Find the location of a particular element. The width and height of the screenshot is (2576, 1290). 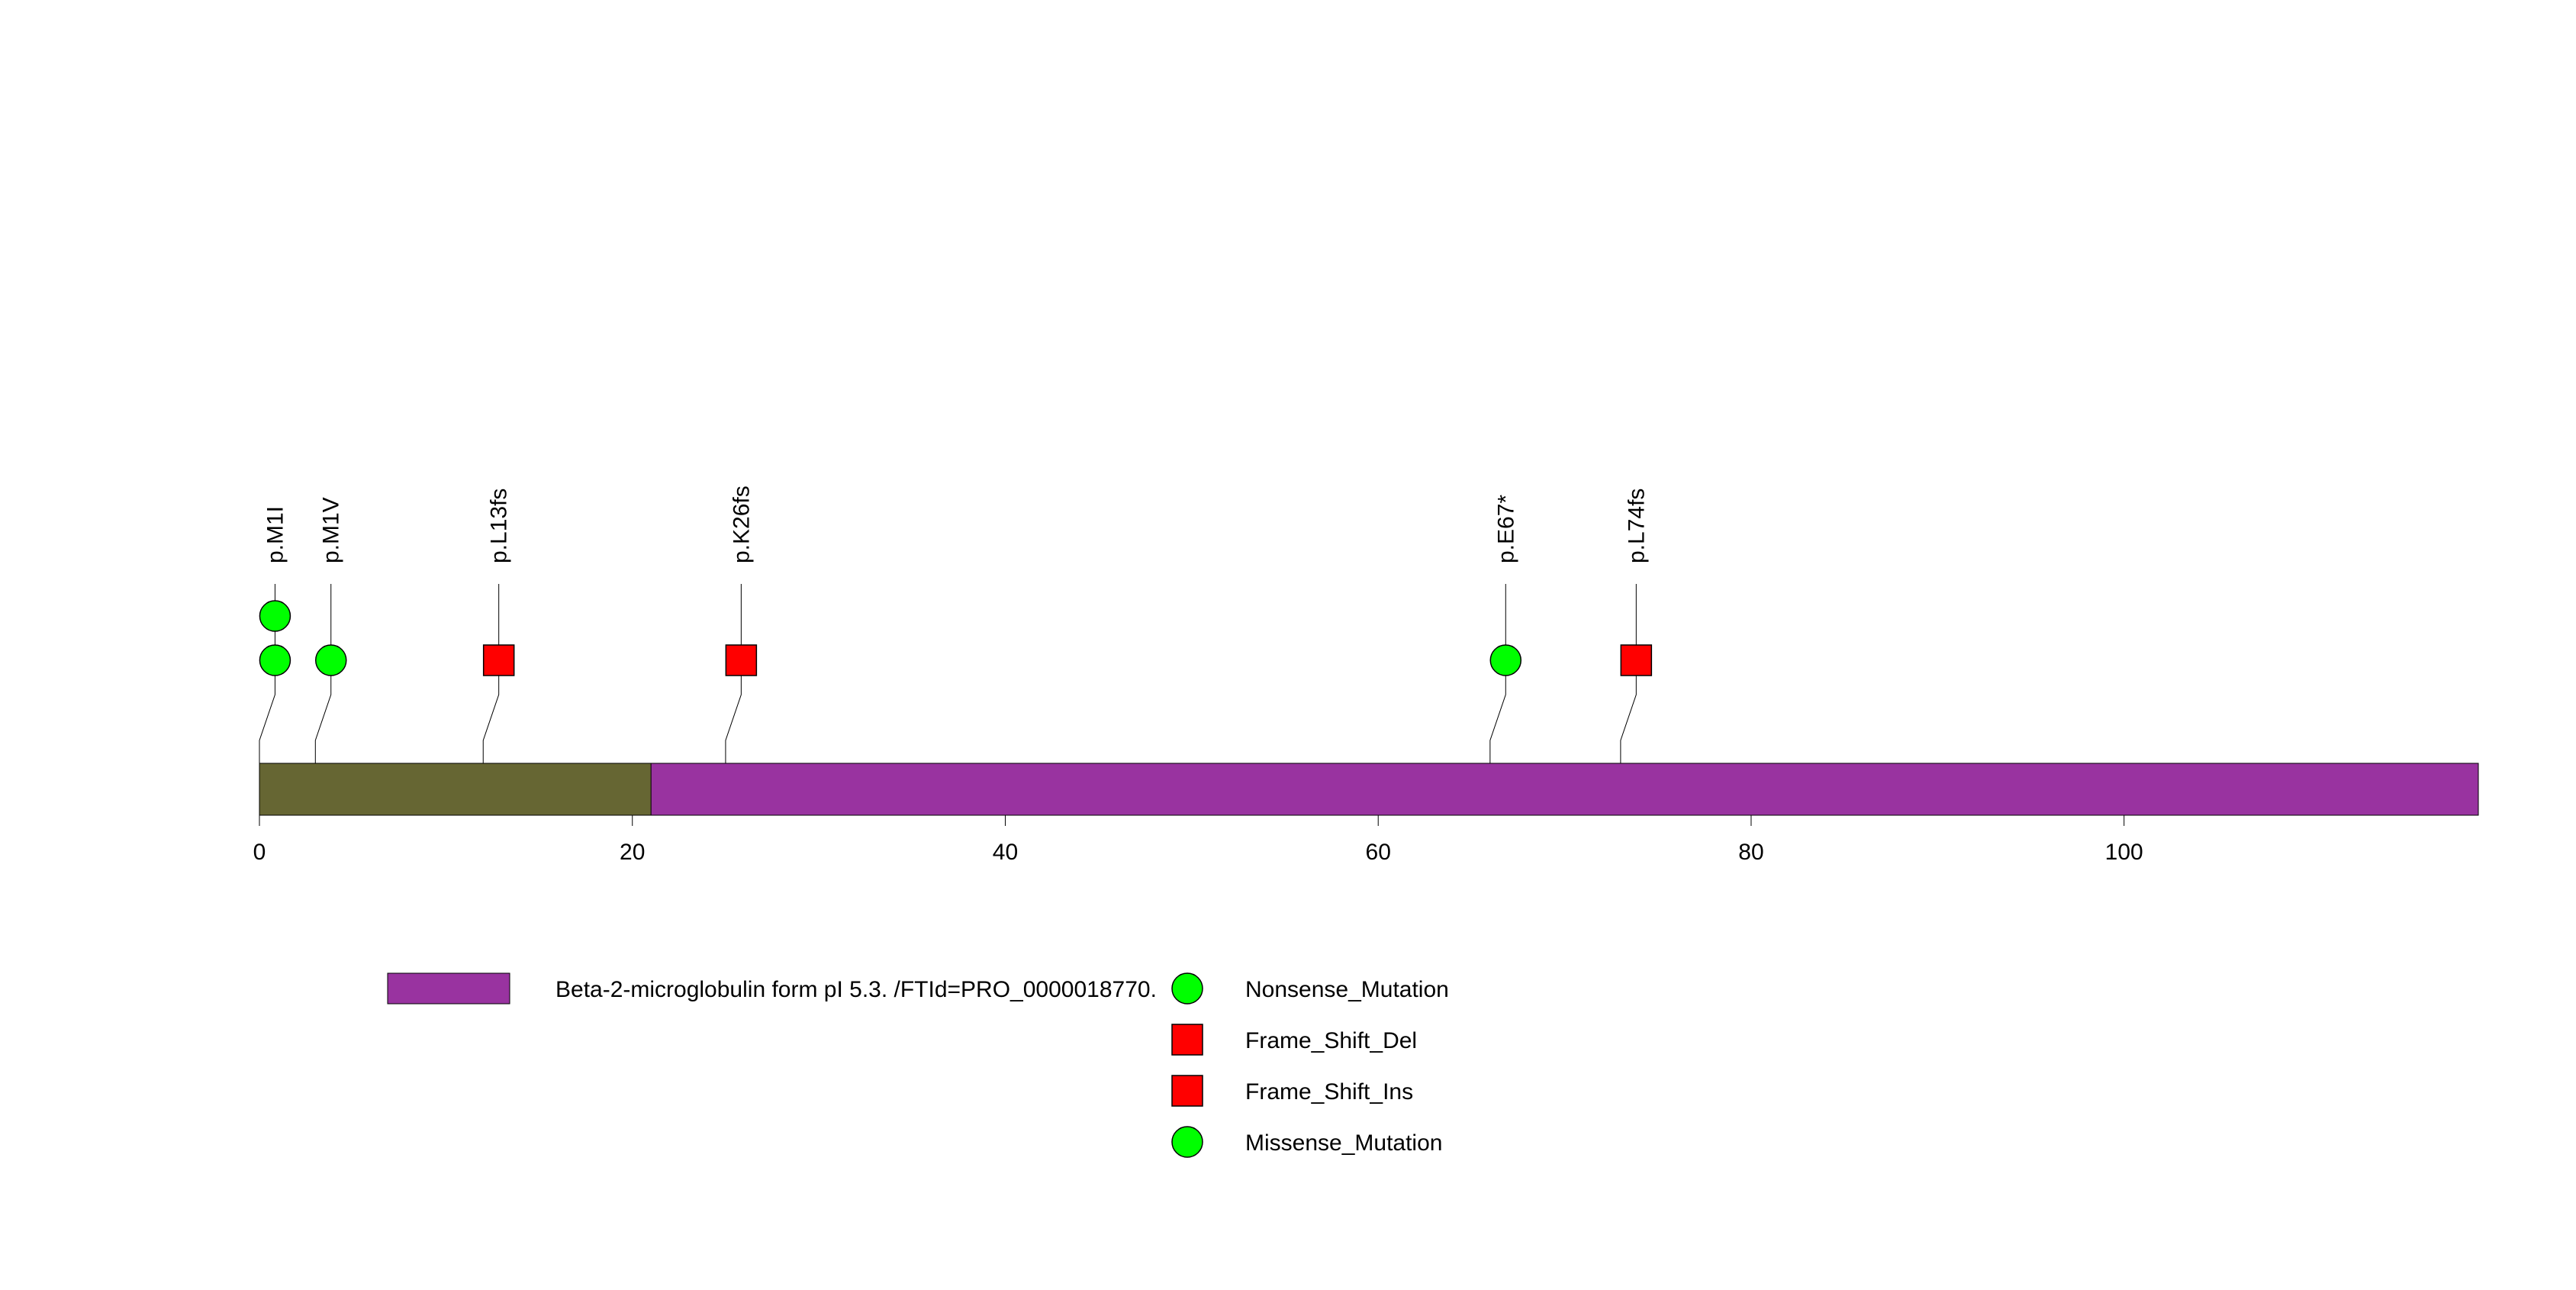

legend-marker-frame-shift-ins is located at coordinates (1187, 1091).